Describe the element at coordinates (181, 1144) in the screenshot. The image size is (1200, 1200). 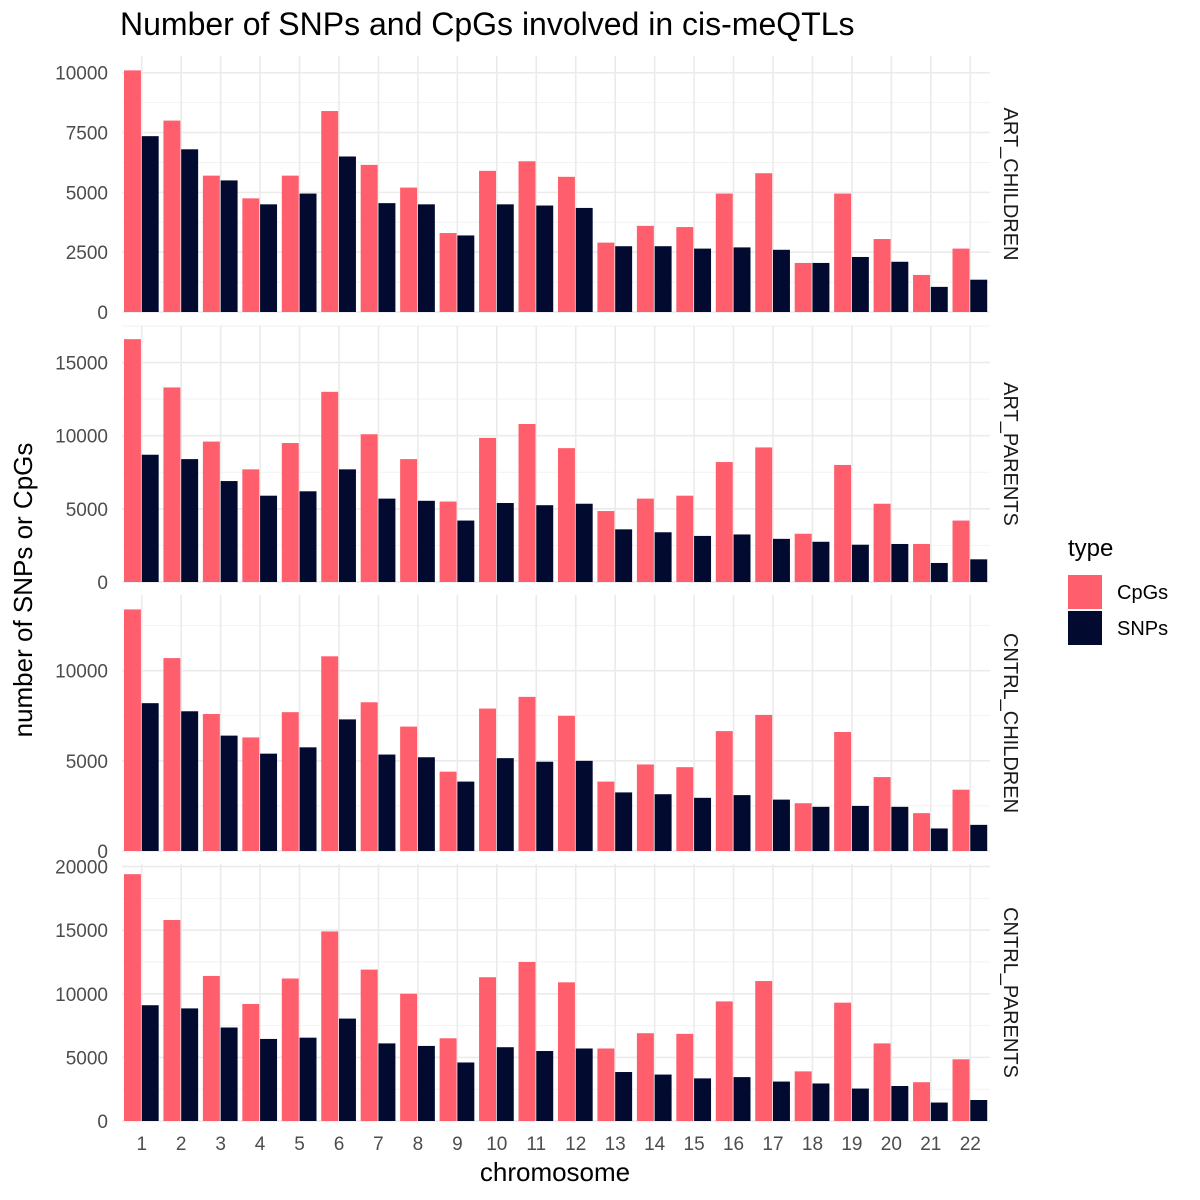
I see `x-tick-label: 2` at that location.